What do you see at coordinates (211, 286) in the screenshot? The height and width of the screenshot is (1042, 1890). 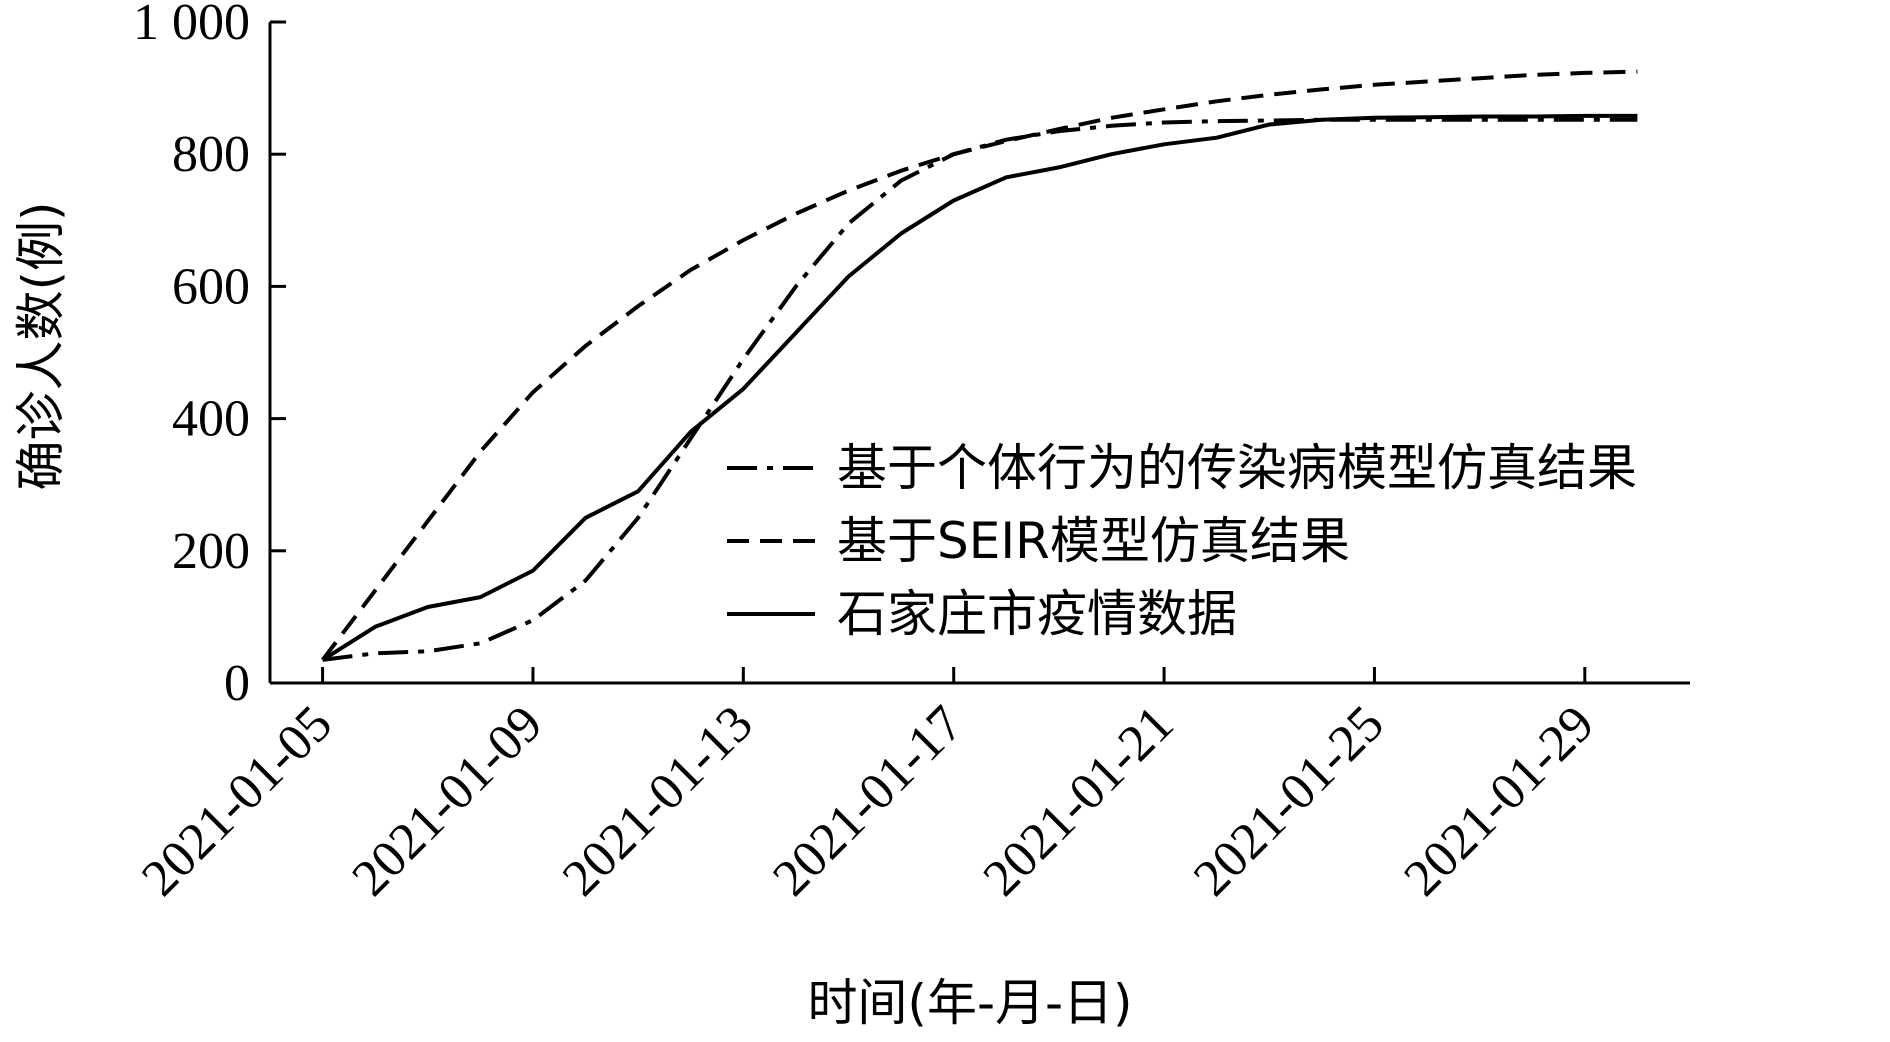 I see `y-tick-label: 600` at bounding box center [211, 286].